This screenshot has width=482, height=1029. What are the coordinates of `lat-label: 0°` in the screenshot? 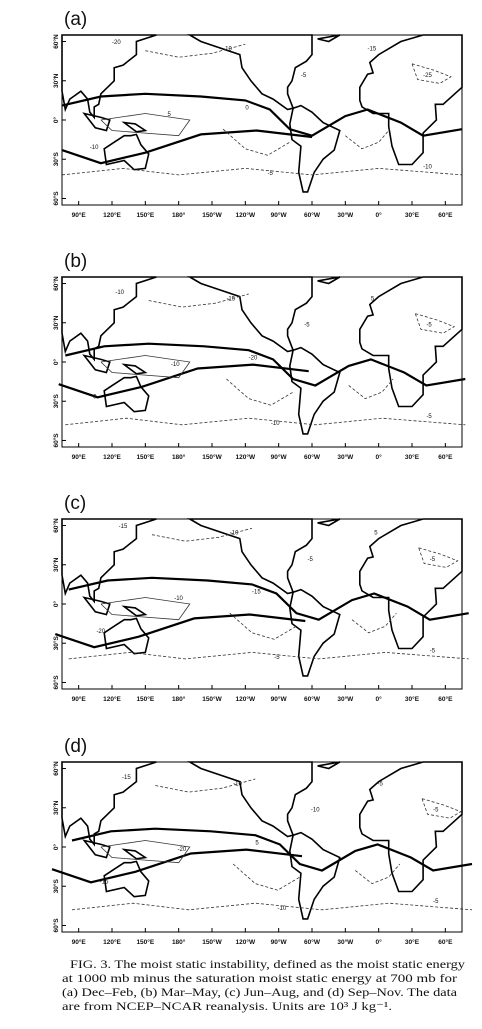 It's located at (56, 846).